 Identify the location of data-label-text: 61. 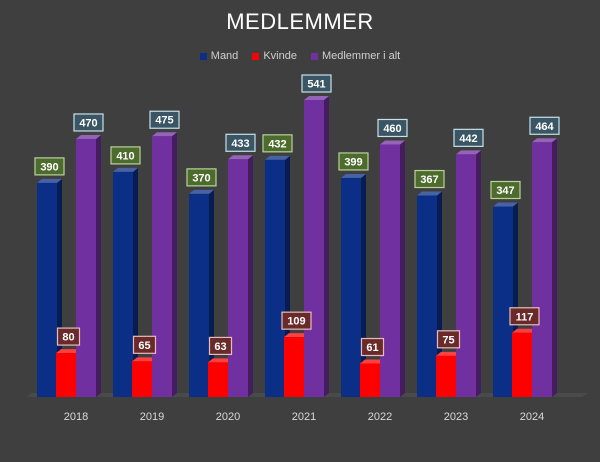
(372, 348).